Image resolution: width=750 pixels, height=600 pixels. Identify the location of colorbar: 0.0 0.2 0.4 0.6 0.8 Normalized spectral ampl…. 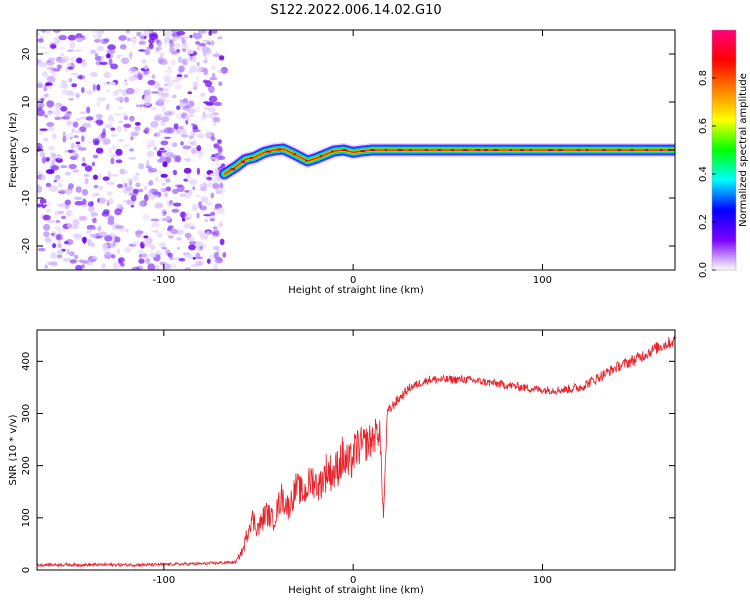
(723, 153).